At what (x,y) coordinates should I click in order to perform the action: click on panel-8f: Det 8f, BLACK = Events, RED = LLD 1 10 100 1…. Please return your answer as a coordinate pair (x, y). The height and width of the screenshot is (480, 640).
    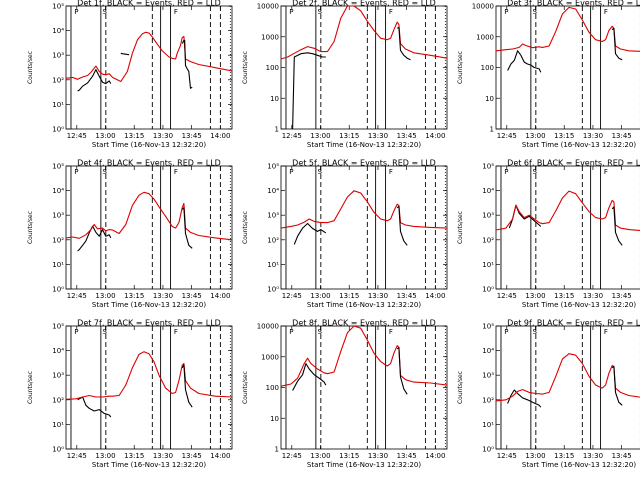
    Looking at the image, I should click on (345, 394).